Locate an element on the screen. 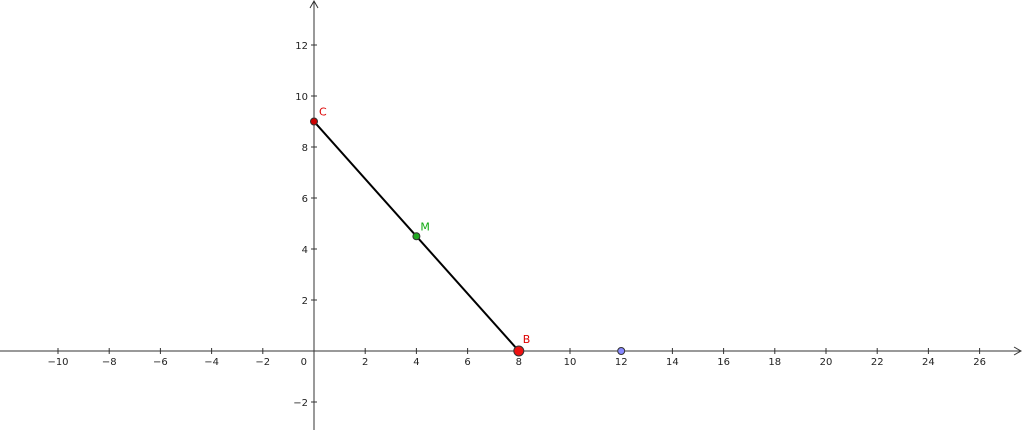  y-tick-label: −2 is located at coordinates (300, 403).